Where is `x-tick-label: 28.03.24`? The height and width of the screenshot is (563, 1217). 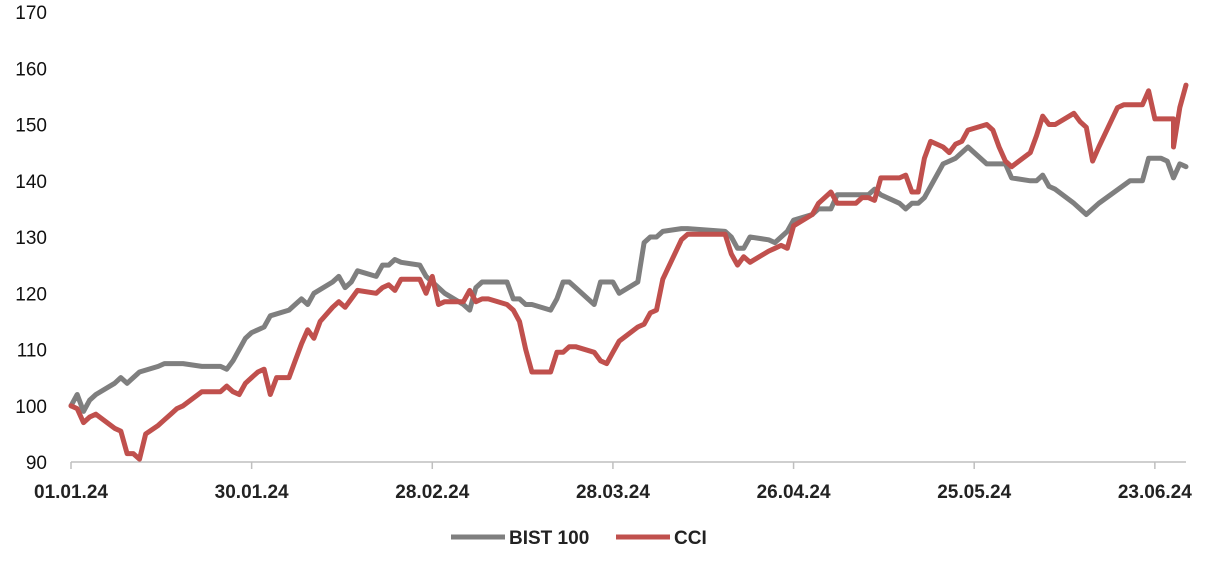 x-tick-label: 28.03.24 is located at coordinates (613, 492).